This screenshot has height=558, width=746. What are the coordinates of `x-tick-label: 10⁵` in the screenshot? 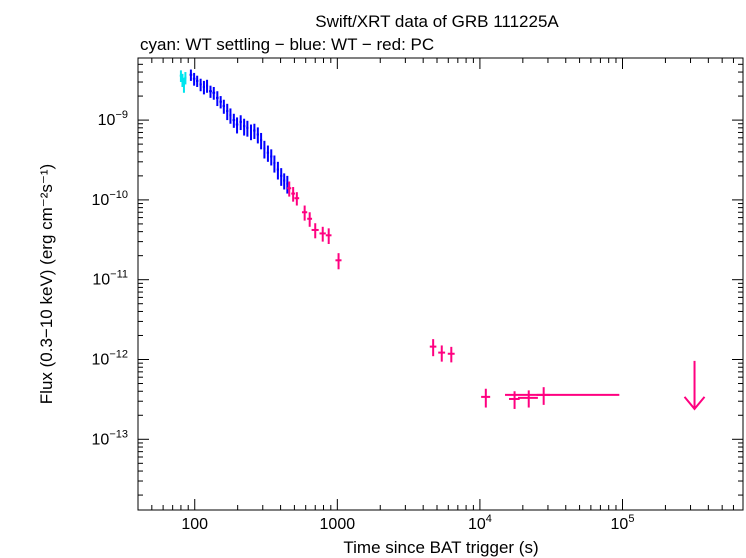 It's located at (623, 523).